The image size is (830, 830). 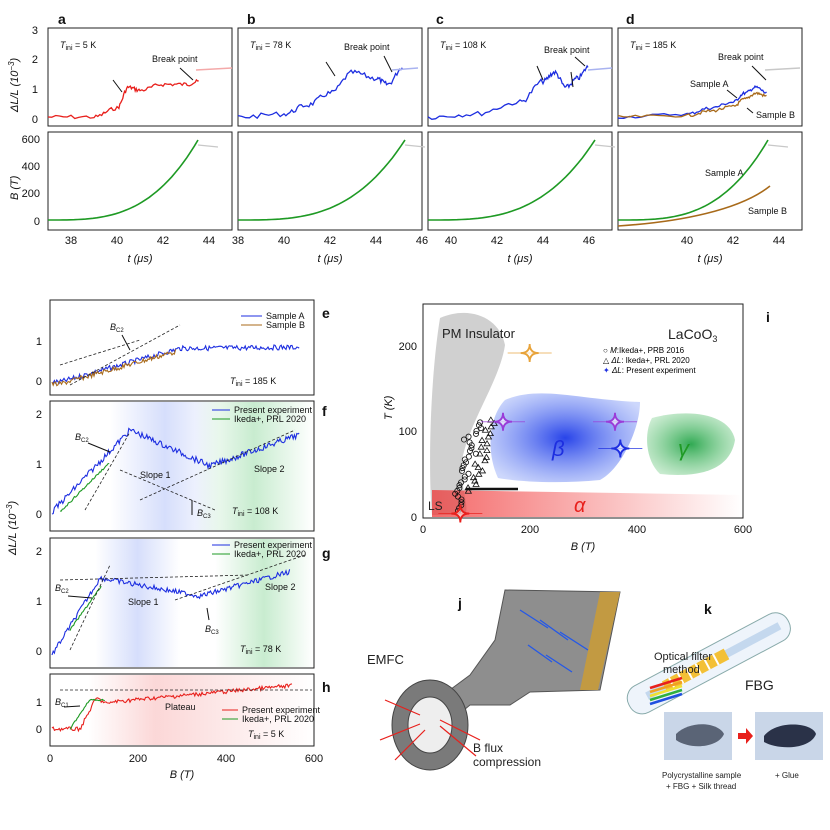 I want to click on dl-y-ticks: 0 1 2 3 0 200 400 600, so click(x=31, y=126).